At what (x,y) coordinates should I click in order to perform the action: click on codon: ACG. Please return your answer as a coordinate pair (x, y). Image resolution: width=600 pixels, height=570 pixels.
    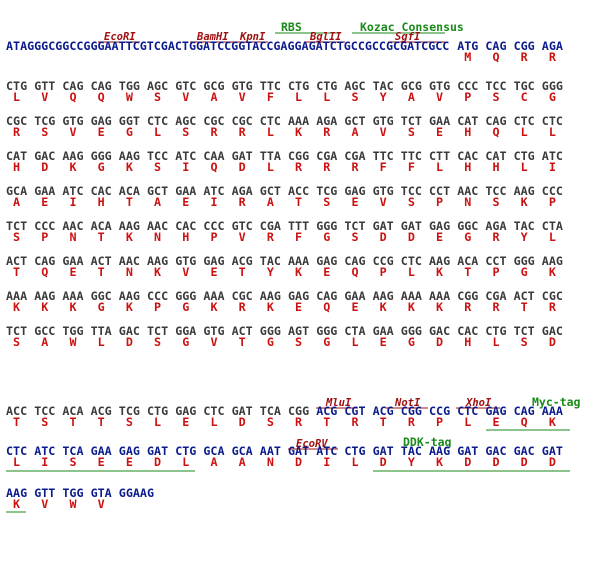
    Looking at the image, I should click on (383, 411).